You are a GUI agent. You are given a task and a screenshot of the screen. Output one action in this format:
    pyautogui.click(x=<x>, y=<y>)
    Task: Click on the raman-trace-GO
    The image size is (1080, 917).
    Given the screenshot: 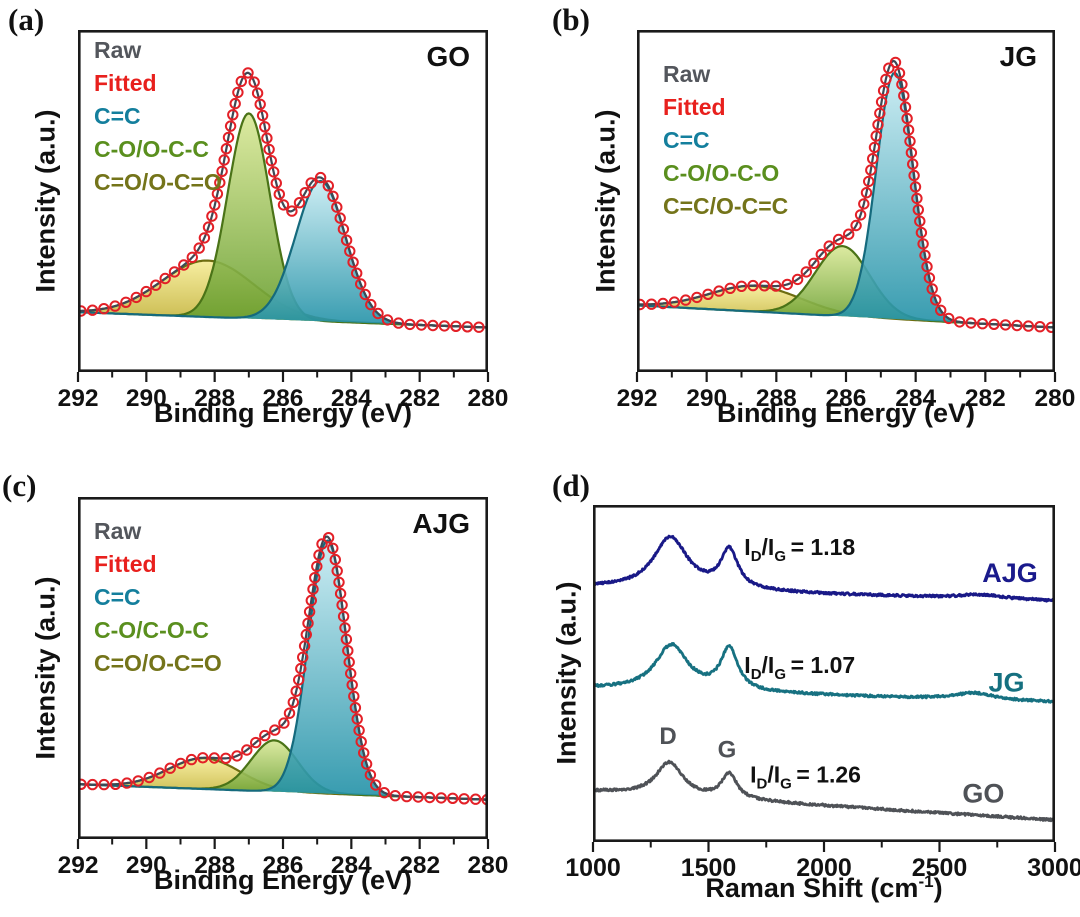 What is the action you would take?
    pyautogui.click(x=824, y=791)
    